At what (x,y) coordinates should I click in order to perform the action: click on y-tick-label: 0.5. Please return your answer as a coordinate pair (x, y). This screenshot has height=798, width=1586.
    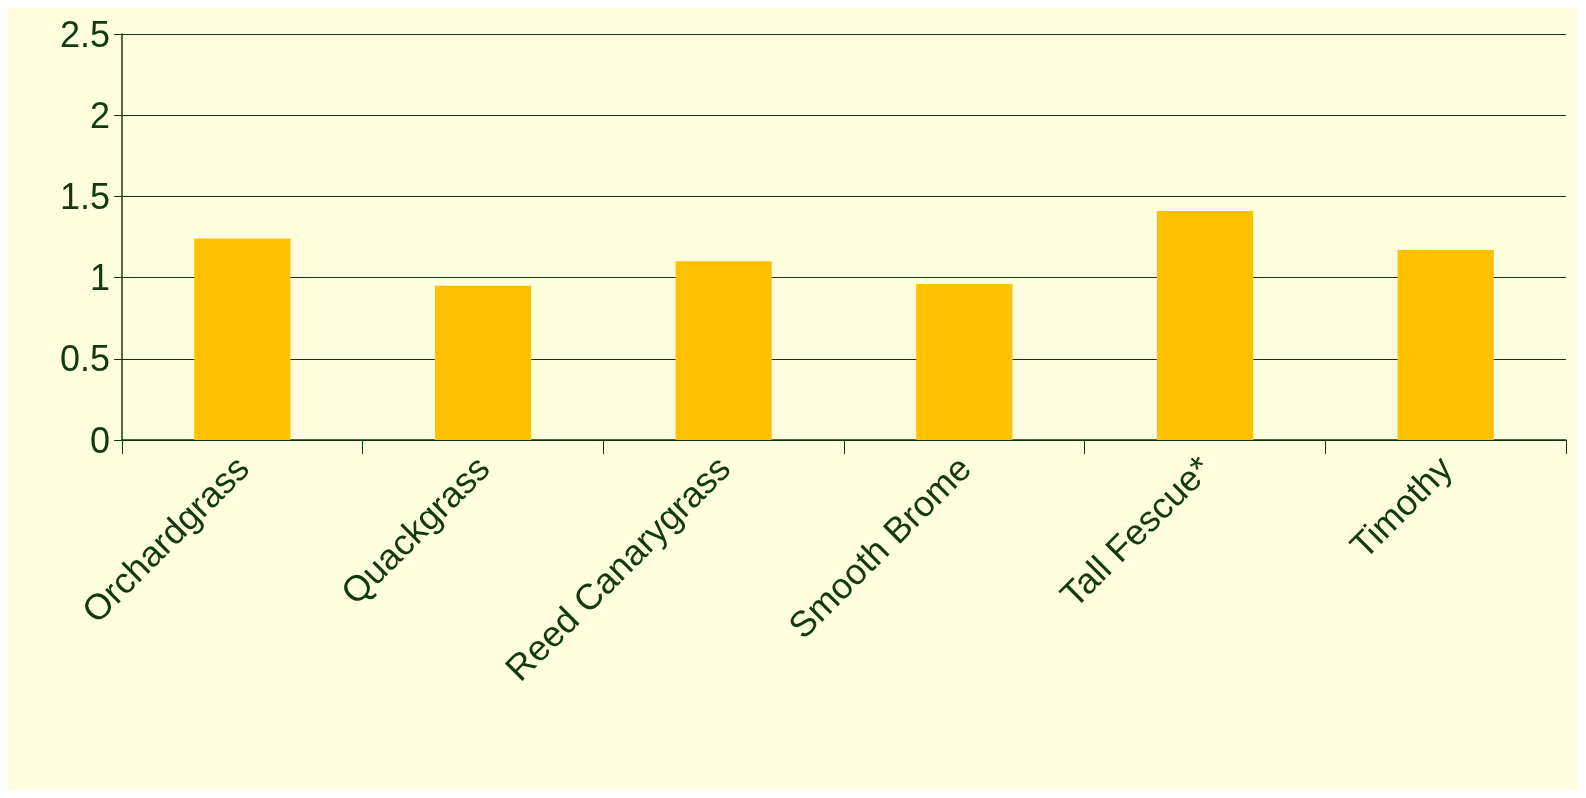
    Looking at the image, I should click on (84, 359).